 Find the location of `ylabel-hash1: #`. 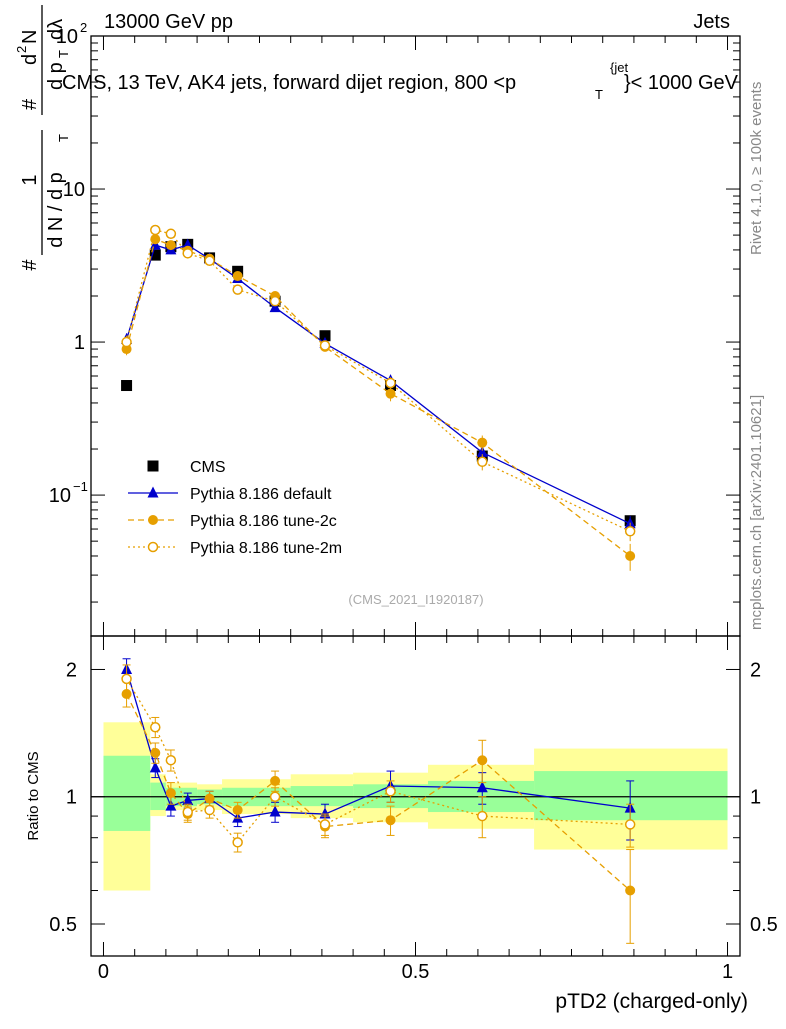

ylabel-hash1: # is located at coordinates (30, 265).